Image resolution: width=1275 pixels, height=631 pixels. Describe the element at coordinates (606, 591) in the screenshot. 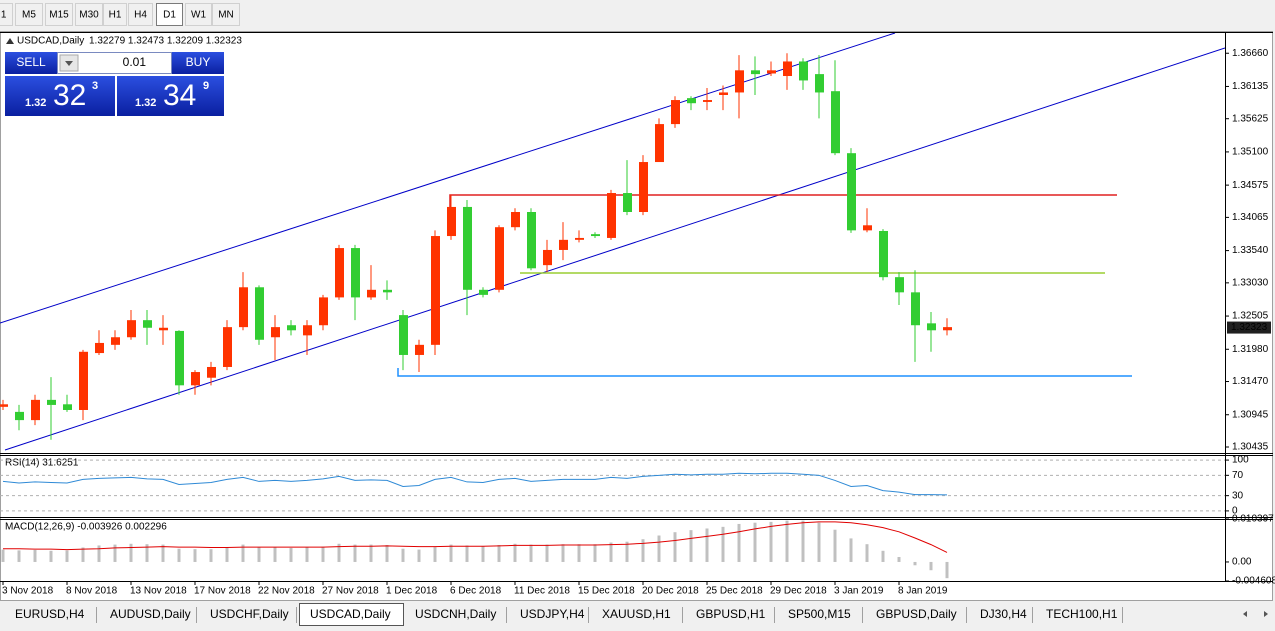

I see `x-tick-label: 15 Dec 2018` at that location.